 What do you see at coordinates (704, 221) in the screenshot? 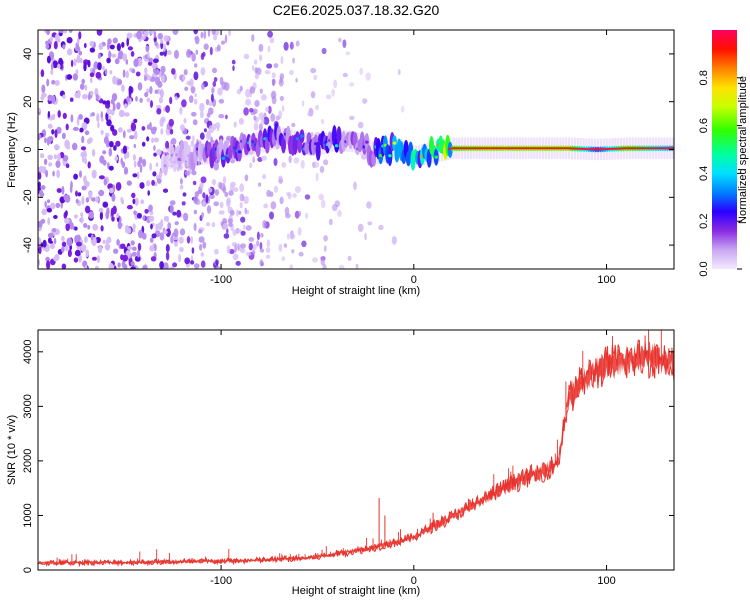
I see `colorbar-tick-label: 0.2` at bounding box center [704, 221].